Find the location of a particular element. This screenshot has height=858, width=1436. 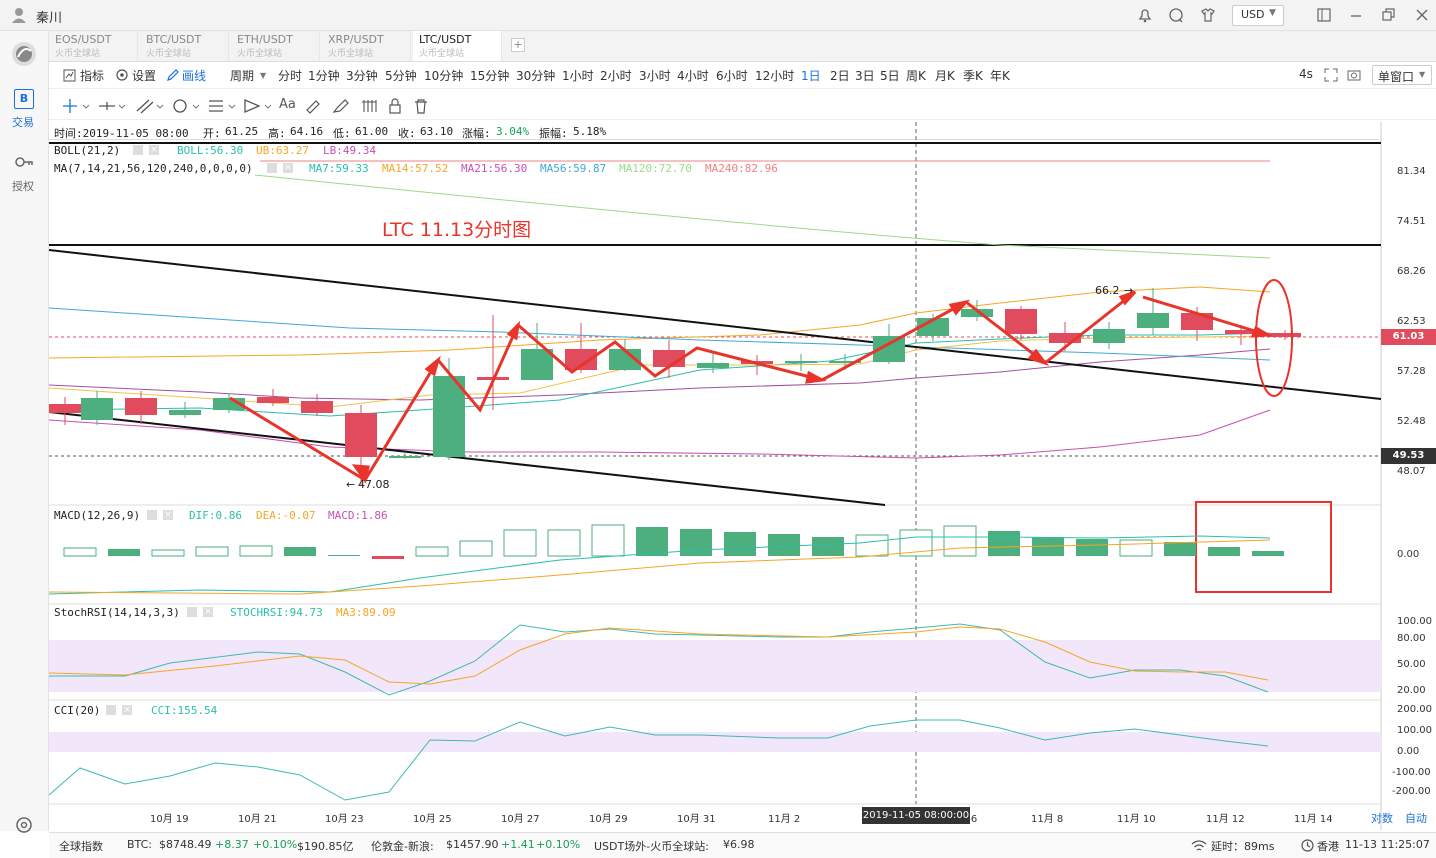

interval-10分钟: 10分钟 is located at coordinates (444, 76).